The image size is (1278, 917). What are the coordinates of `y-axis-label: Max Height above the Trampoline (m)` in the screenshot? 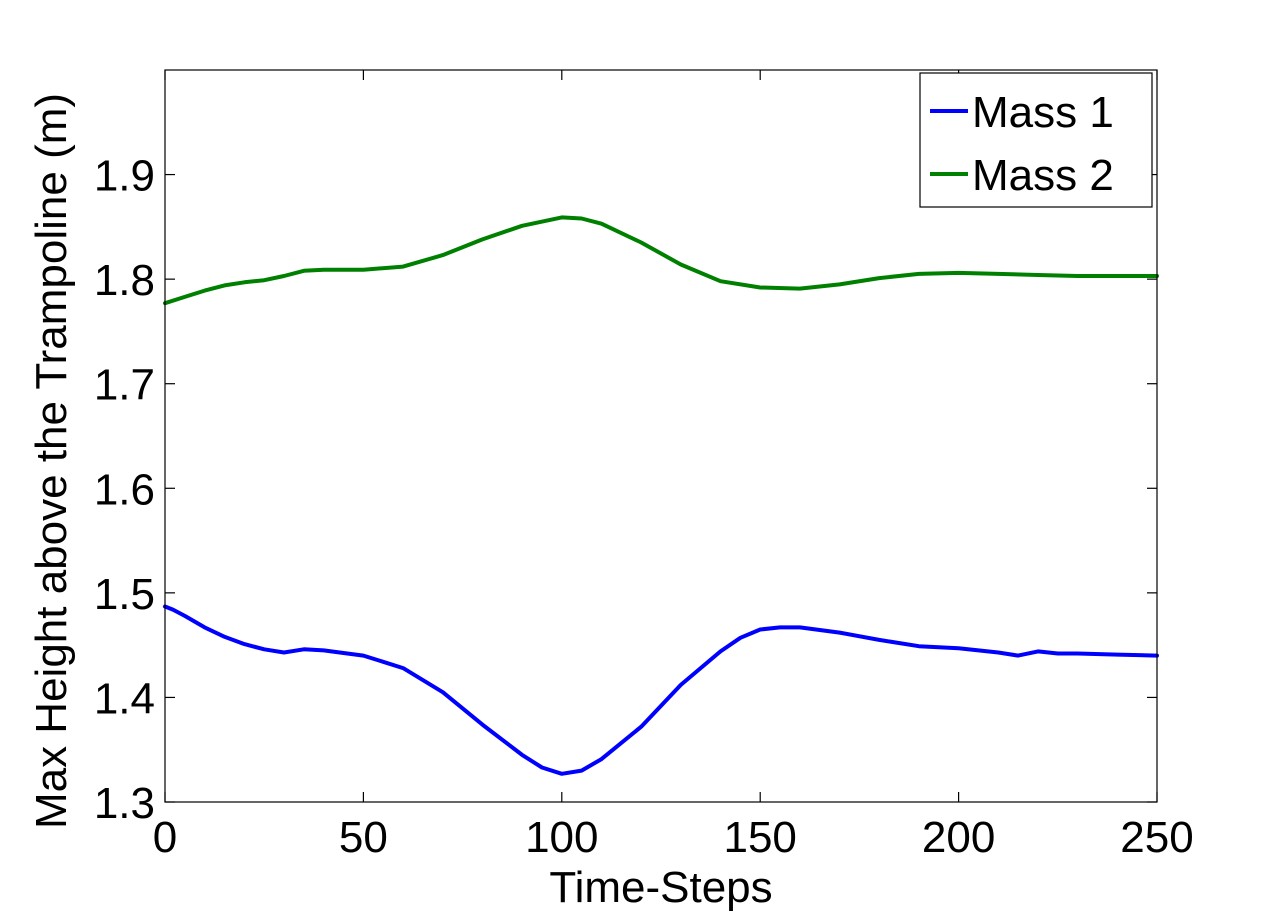 It's located at (51, 461).